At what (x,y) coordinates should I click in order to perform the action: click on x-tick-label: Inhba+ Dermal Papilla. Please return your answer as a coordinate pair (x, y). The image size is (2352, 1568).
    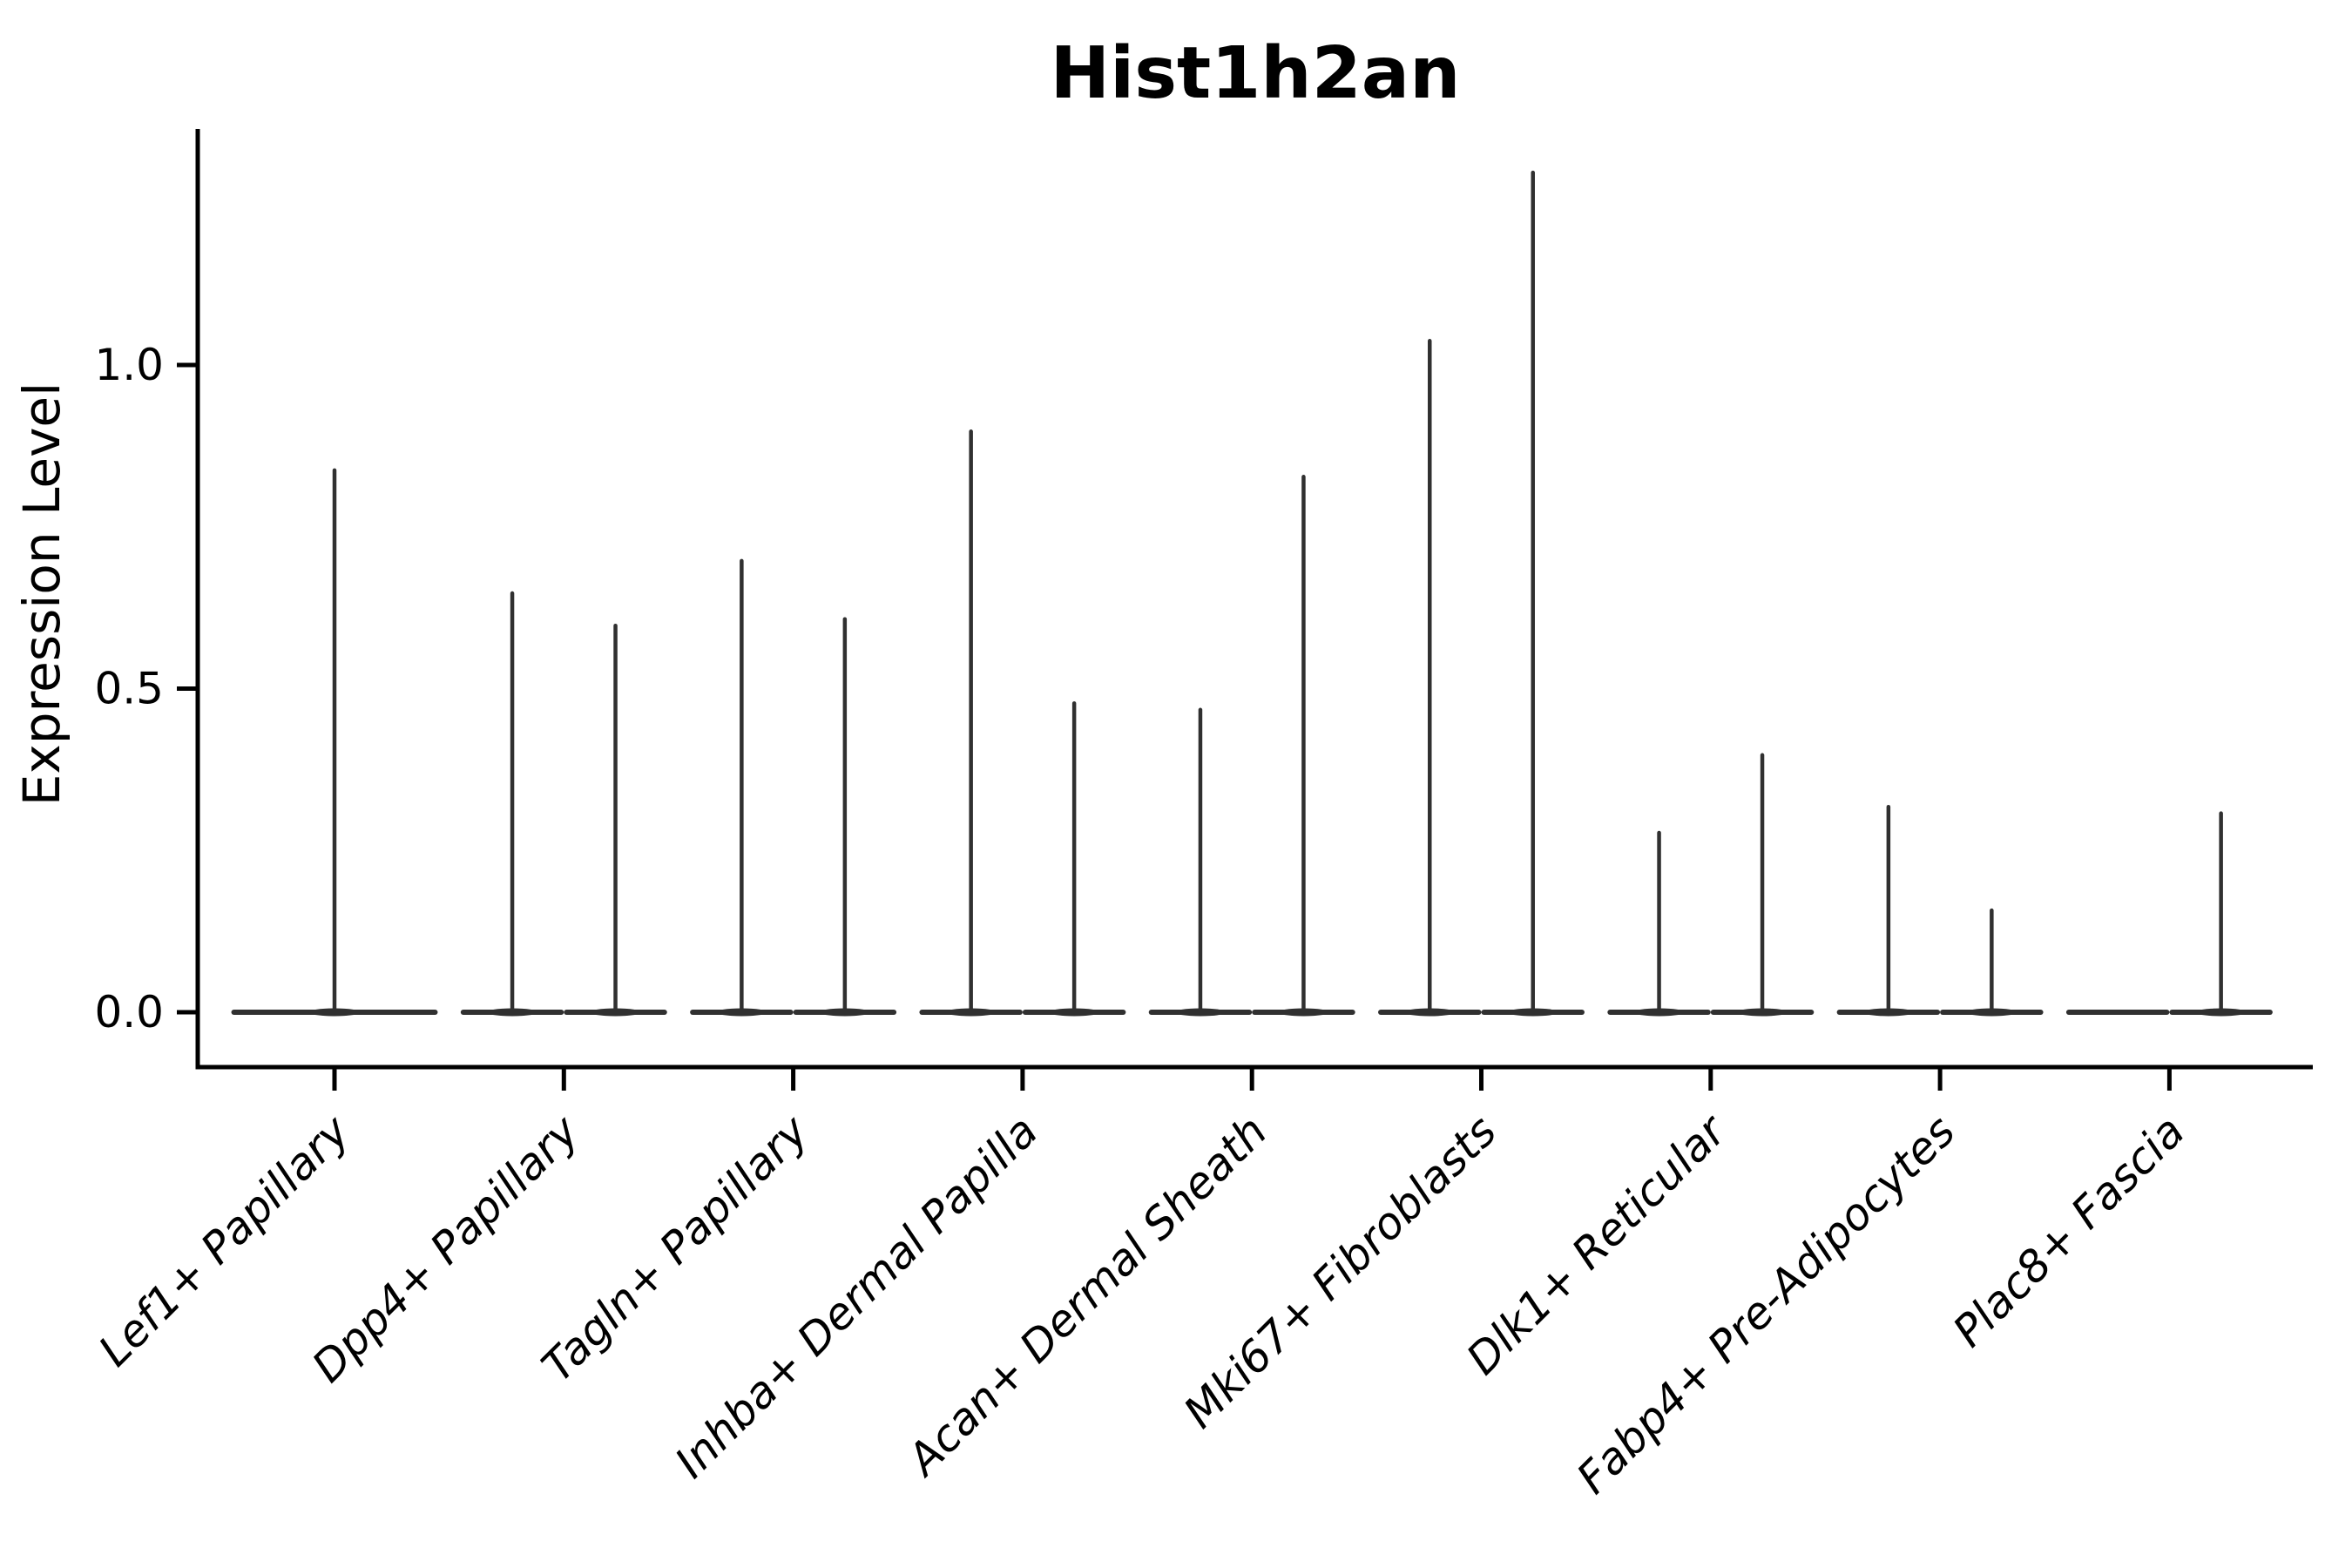
    Looking at the image, I should click on (856, 1296).